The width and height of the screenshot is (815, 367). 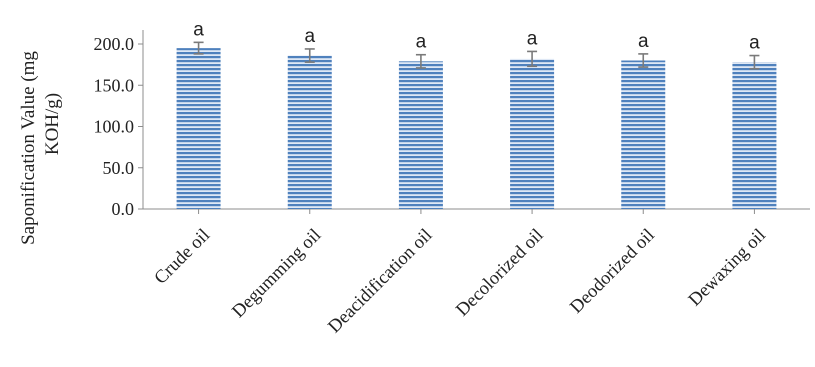 I want to click on y-tick-label: 150.0, so click(x=114, y=85).